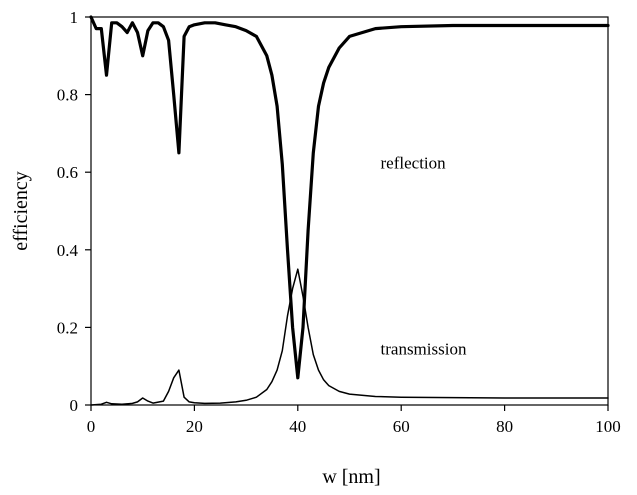  What do you see at coordinates (351, 477) in the screenshot?
I see `x-axis-label: w [nm]` at bounding box center [351, 477].